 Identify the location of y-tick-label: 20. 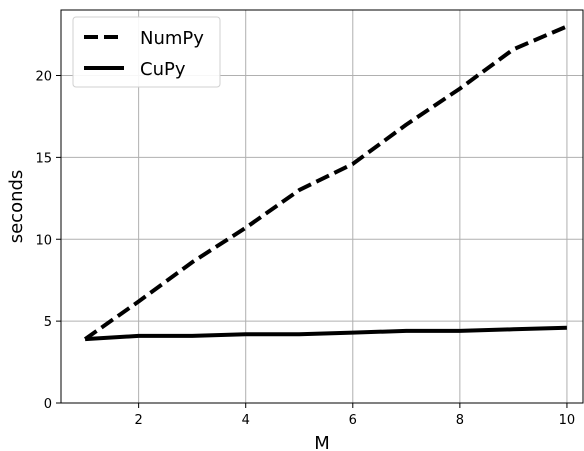
(43, 77).